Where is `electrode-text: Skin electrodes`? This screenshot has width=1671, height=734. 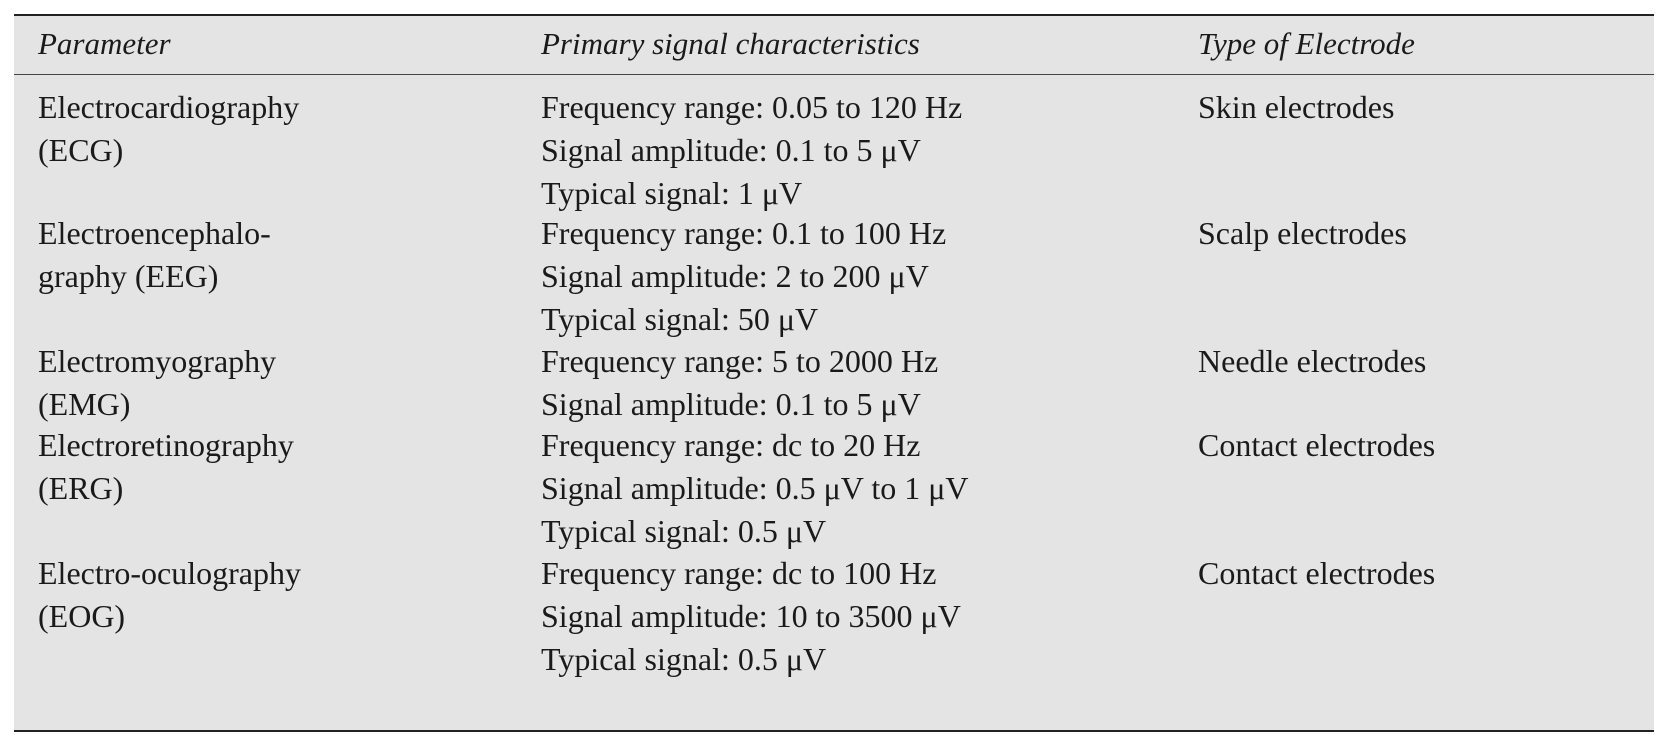 electrode-text: Skin electrodes is located at coordinates (1296, 107).